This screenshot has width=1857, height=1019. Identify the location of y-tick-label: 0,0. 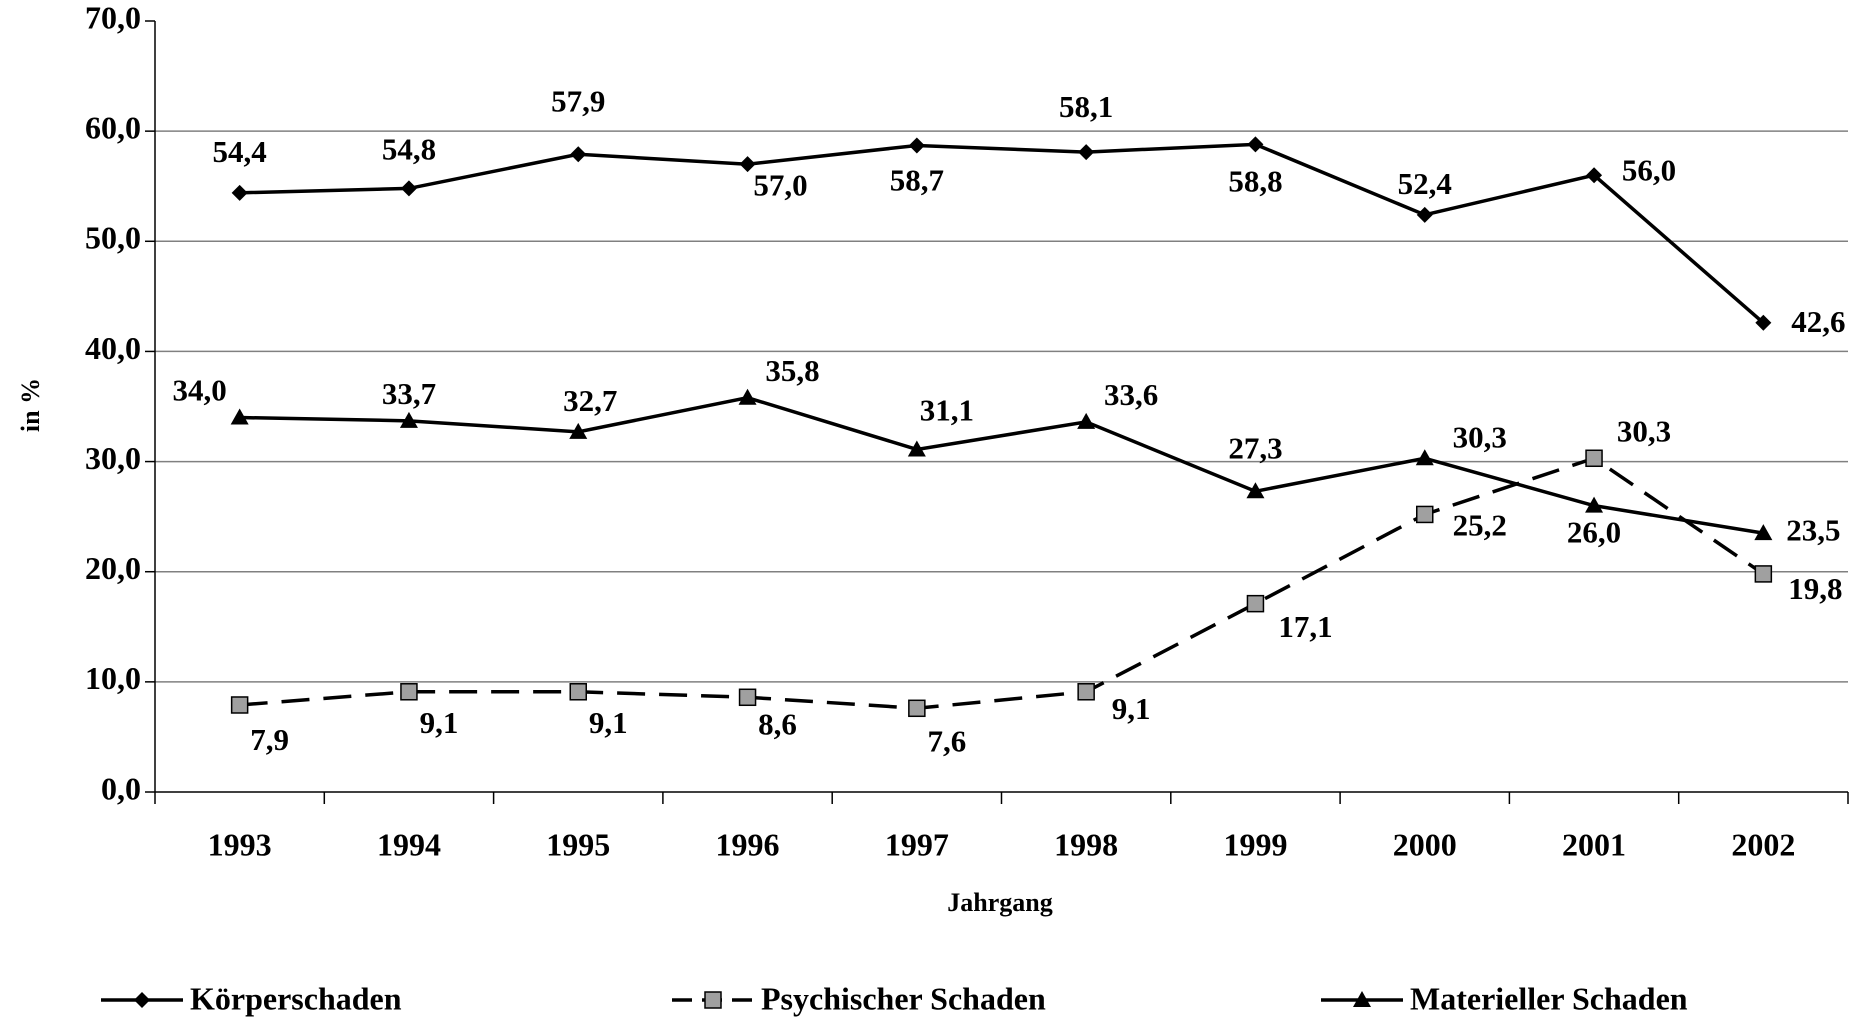
(121, 788).